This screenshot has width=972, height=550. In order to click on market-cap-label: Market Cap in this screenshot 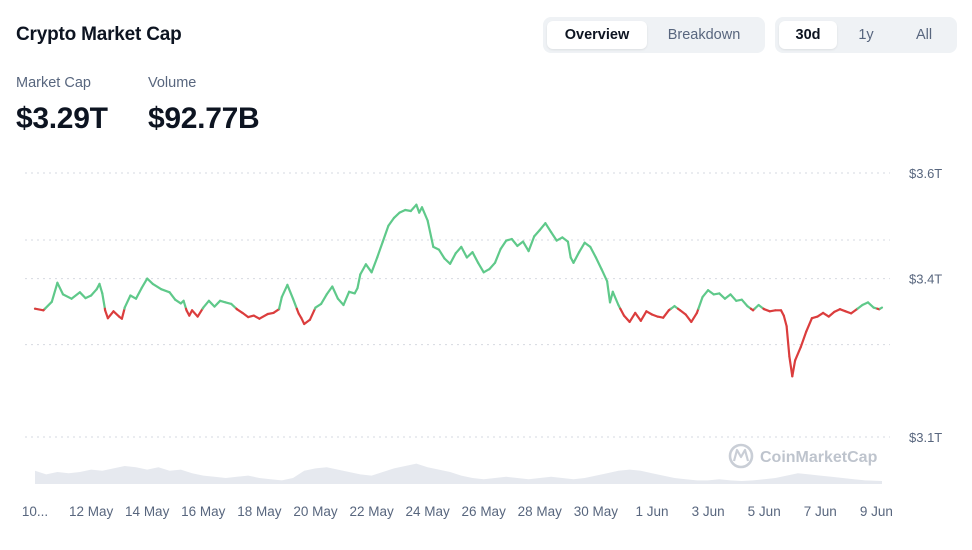, I will do `click(53, 83)`.